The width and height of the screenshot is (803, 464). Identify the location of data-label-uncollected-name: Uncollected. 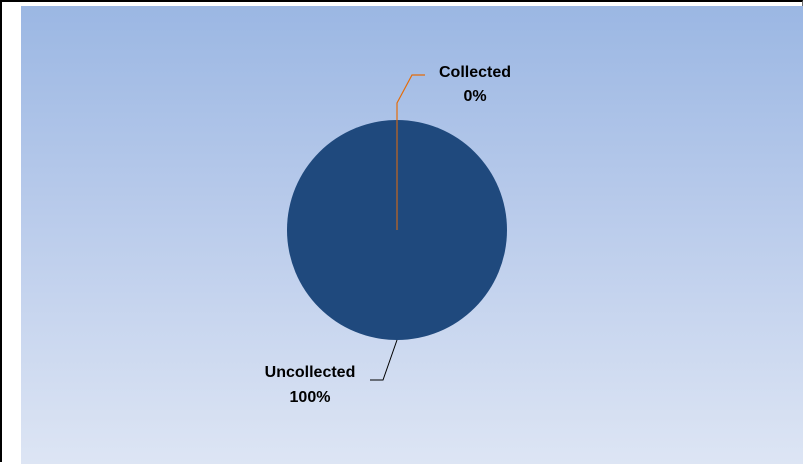
(310, 372).